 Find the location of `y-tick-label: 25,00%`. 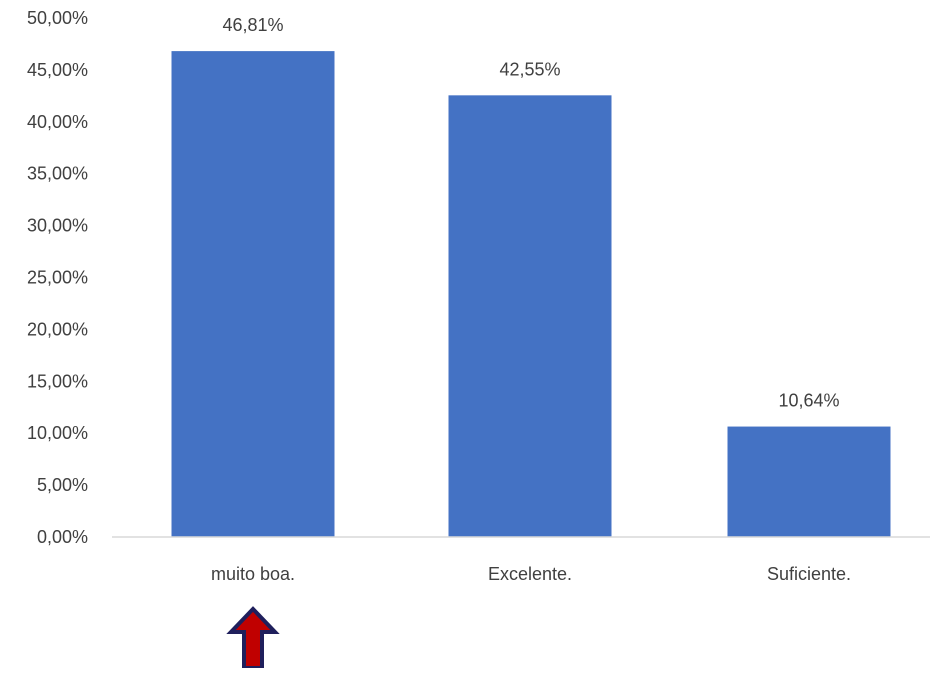

y-tick-label: 25,00% is located at coordinates (57, 278).